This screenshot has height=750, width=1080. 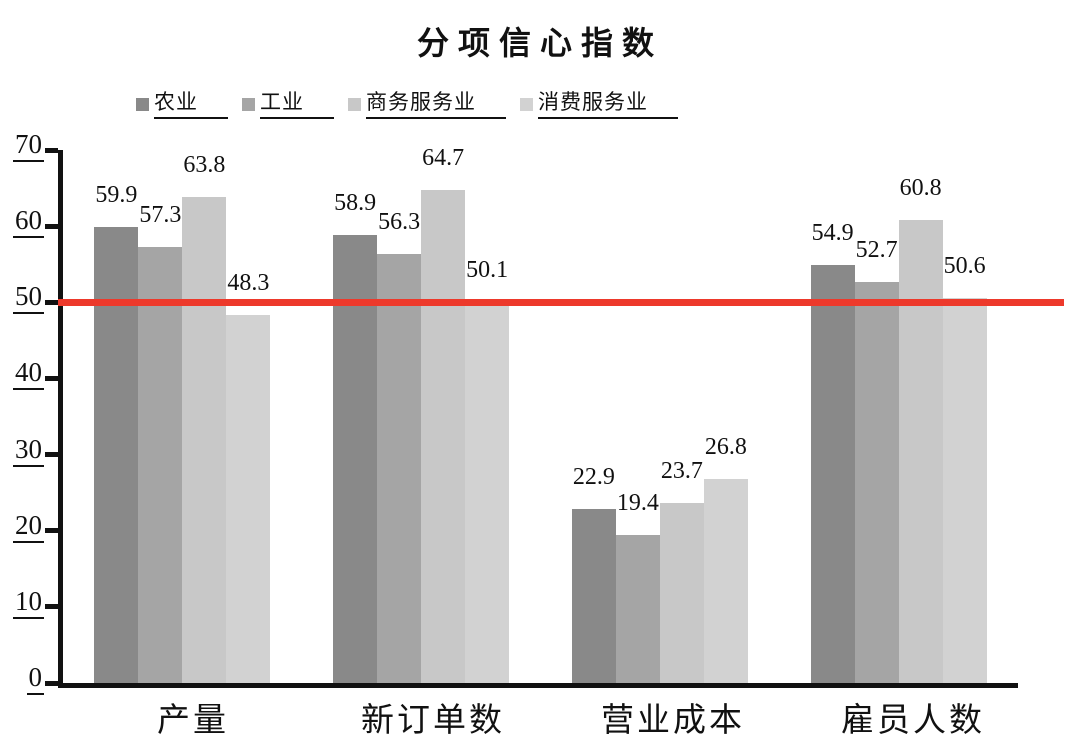 What do you see at coordinates (553, 717) in the screenshot?
I see `x-axis-labels: 产量 新订单数 营业成本 雇员人数` at bounding box center [553, 717].